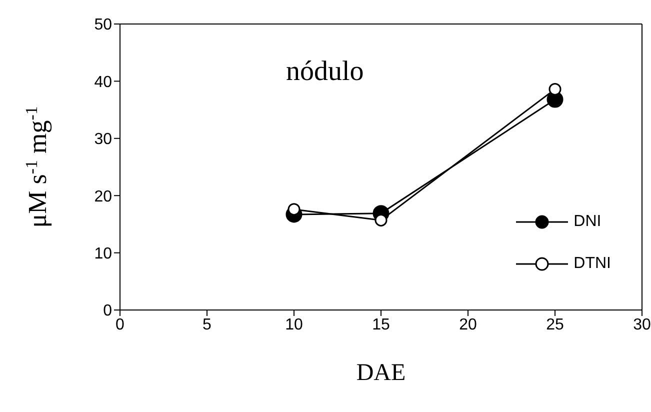 The width and height of the screenshot is (651, 412). What do you see at coordinates (294, 325) in the screenshot?
I see `x-tick-label: 10` at bounding box center [294, 325].